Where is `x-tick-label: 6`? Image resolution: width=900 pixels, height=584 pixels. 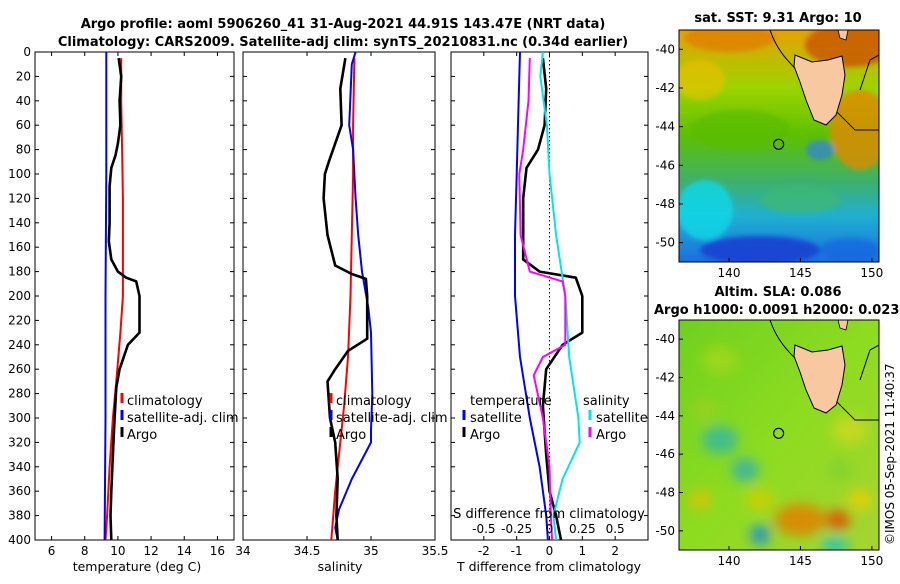
x-tick-label: 6 is located at coordinates (52, 551).